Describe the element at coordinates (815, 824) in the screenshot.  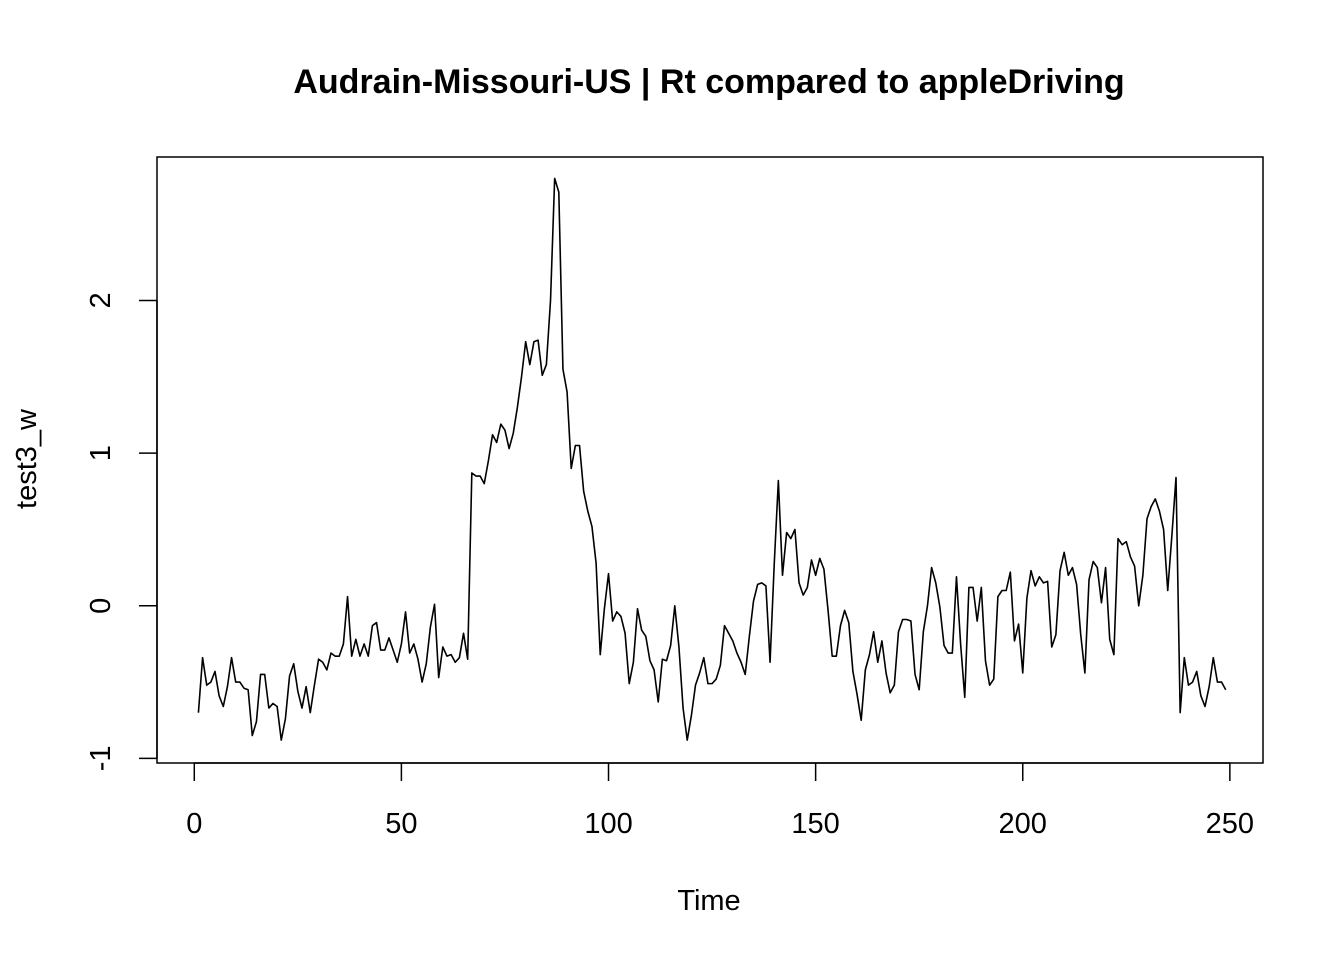
I see `x-tick-label: 150` at that location.